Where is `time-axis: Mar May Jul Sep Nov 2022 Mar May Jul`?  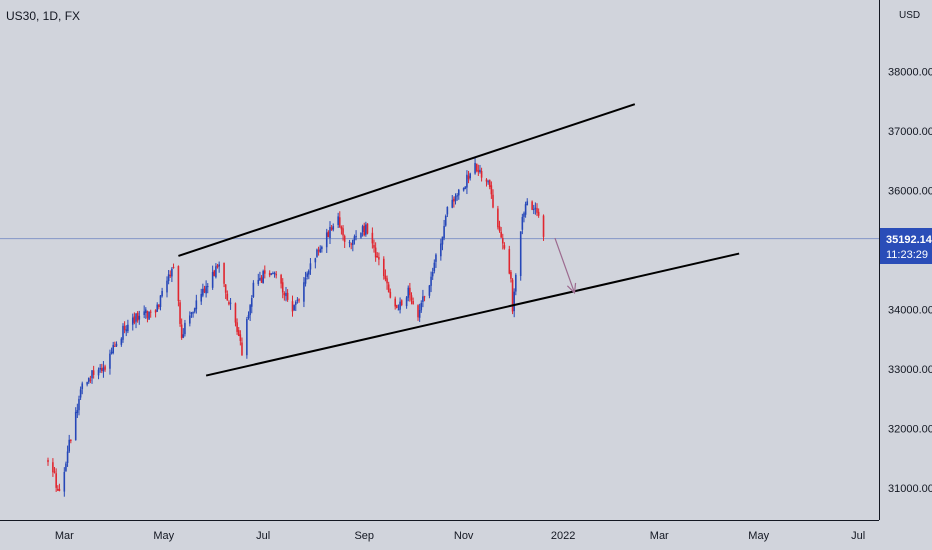
time-axis: Mar May Jul Sep Nov 2022 Mar May Jul is located at coordinates (460, 536).